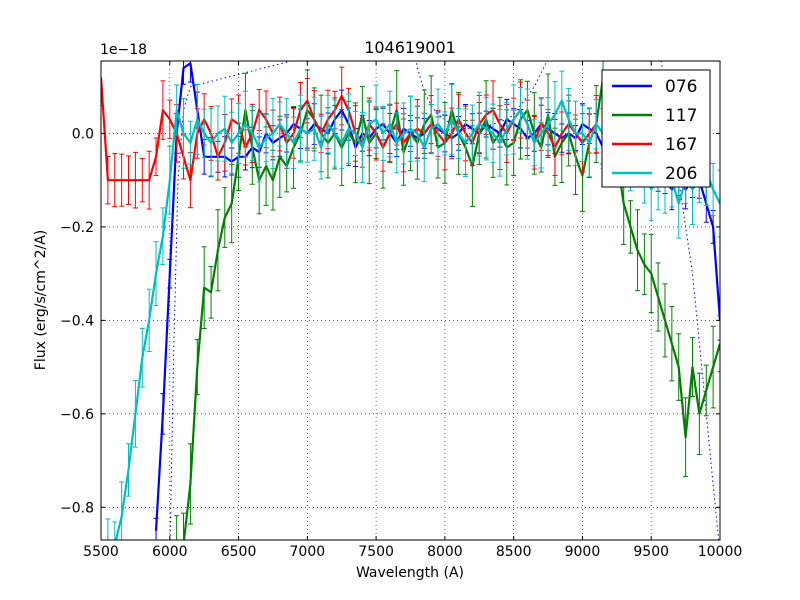 The height and width of the screenshot is (600, 800). What do you see at coordinates (583, 552) in the screenshot?
I see `x-tick-label: 9000` at bounding box center [583, 552].